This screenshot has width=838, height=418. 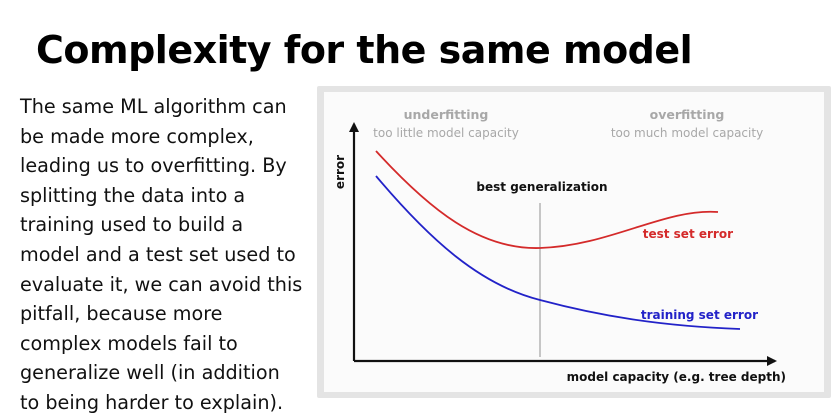 What do you see at coordinates (161, 284) in the screenshot?
I see `body-line: evaluate it, we can avoid this` at bounding box center [161, 284].